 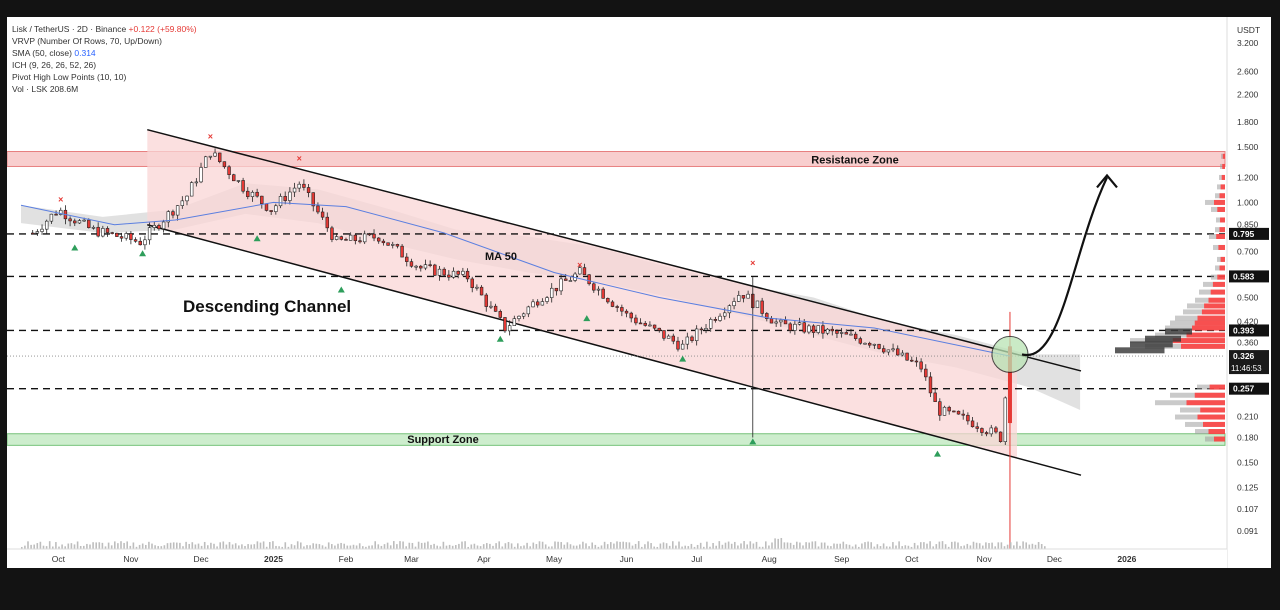 I want to click on price-tick-label: 3.200, so click(x=1248, y=43).